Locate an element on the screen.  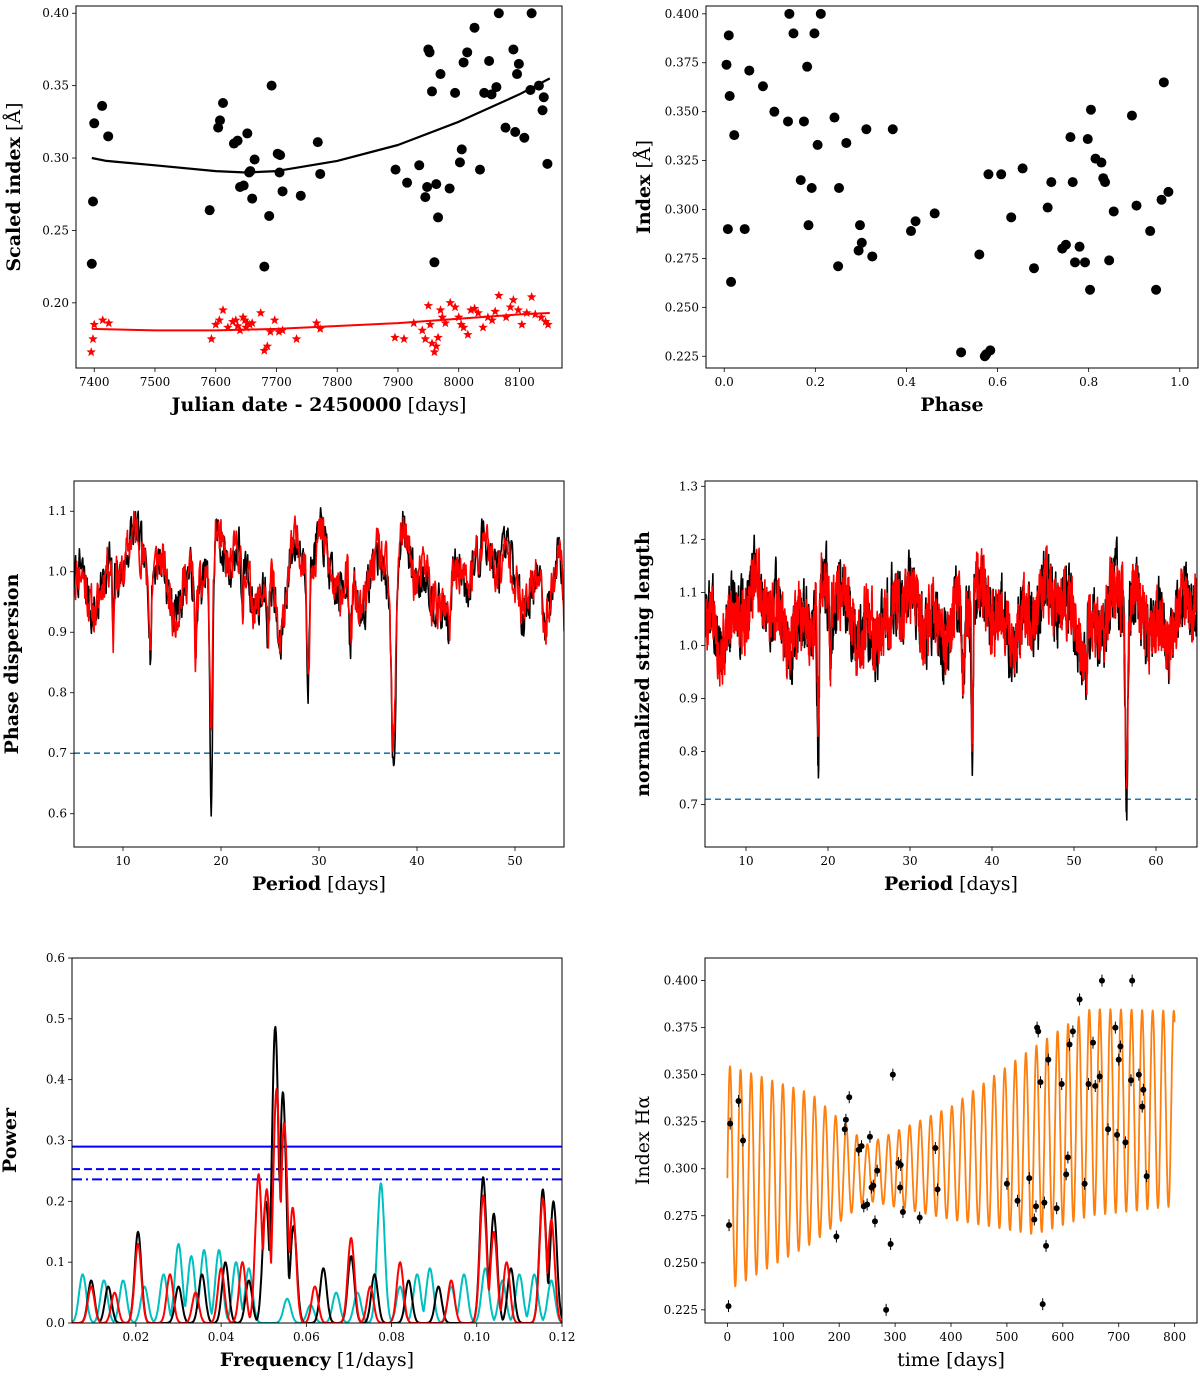
y-tick-label: 1.0 is located at coordinates (57, 572).